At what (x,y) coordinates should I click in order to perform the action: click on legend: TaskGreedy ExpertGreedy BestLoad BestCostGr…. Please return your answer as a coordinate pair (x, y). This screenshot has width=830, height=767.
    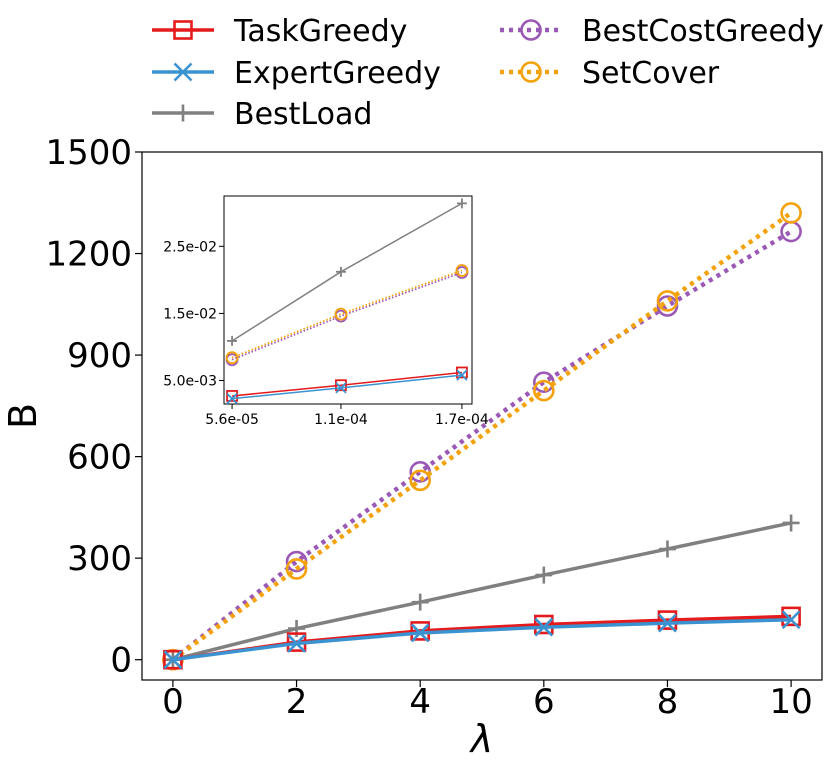
    Looking at the image, I should click on (488, 73).